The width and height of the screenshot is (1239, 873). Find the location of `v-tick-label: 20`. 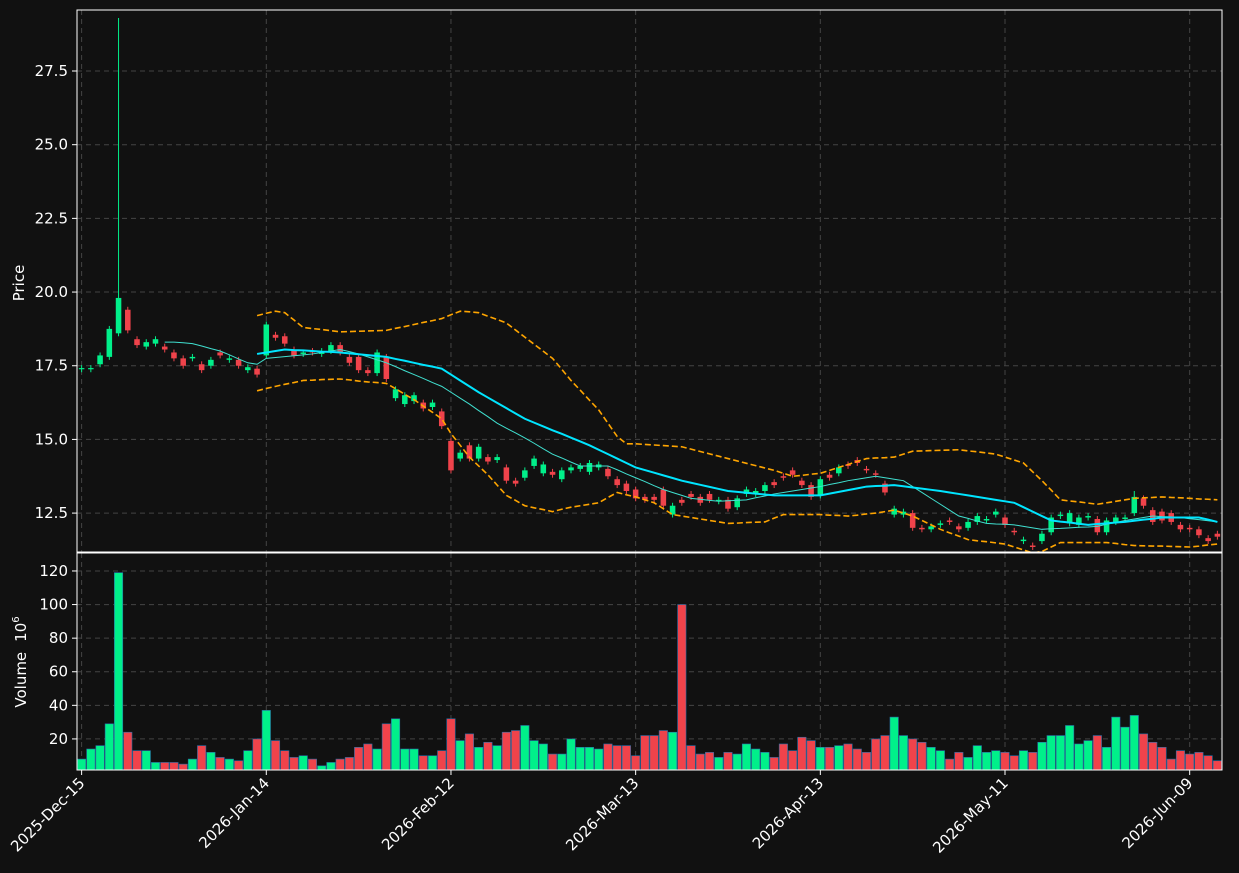

v-tick-label: 20 is located at coordinates (58, 739).